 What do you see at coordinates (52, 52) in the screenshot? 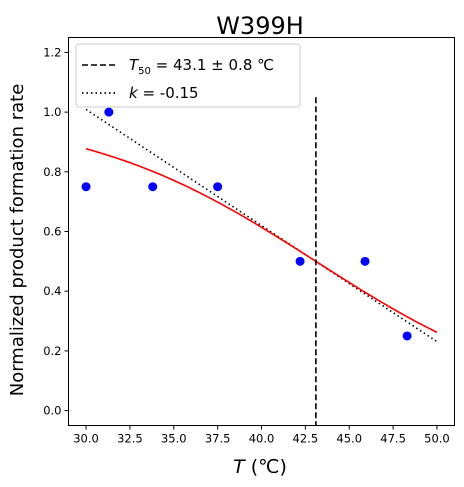
I see `y-tick-label: 1.2` at bounding box center [52, 52].